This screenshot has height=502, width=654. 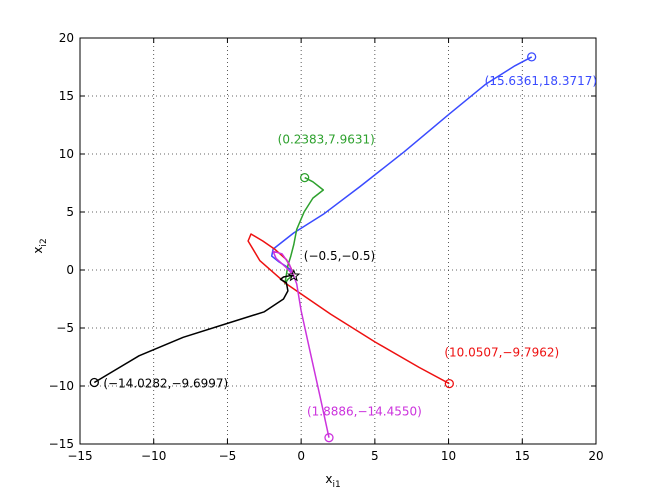 I want to click on equilibrium-star-marker, so click(x=294, y=275).